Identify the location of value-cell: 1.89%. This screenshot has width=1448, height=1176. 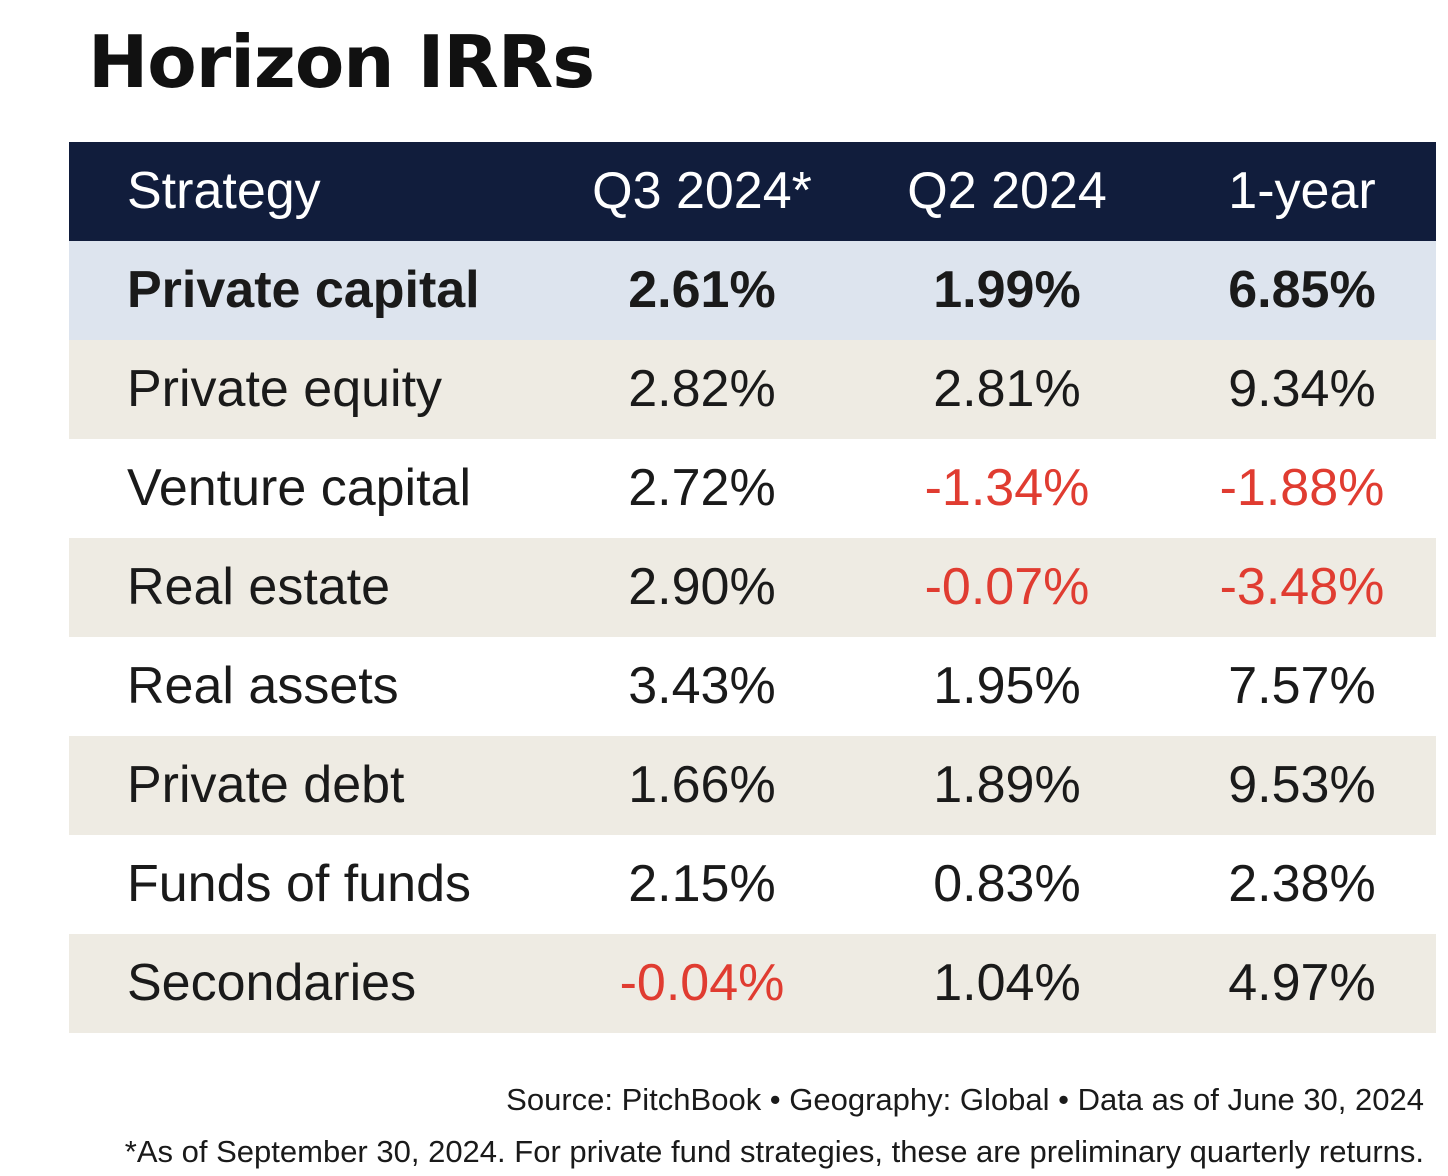
(1007, 785).